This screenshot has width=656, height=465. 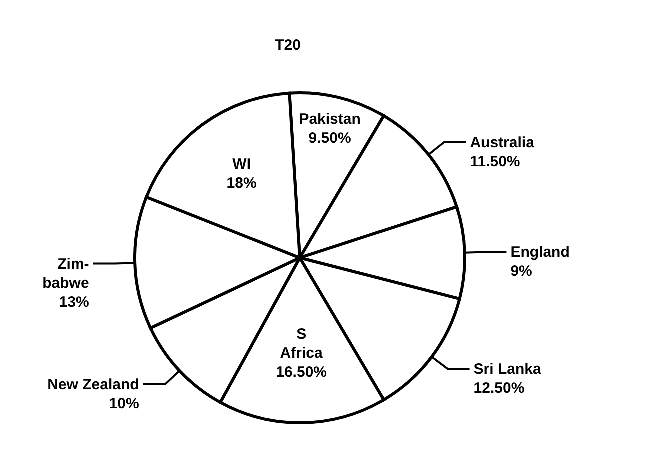 What do you see at coordinates (330, 138) in the screenshot?
I see `data-label: 9.50%` at bounding box center [330, 138].